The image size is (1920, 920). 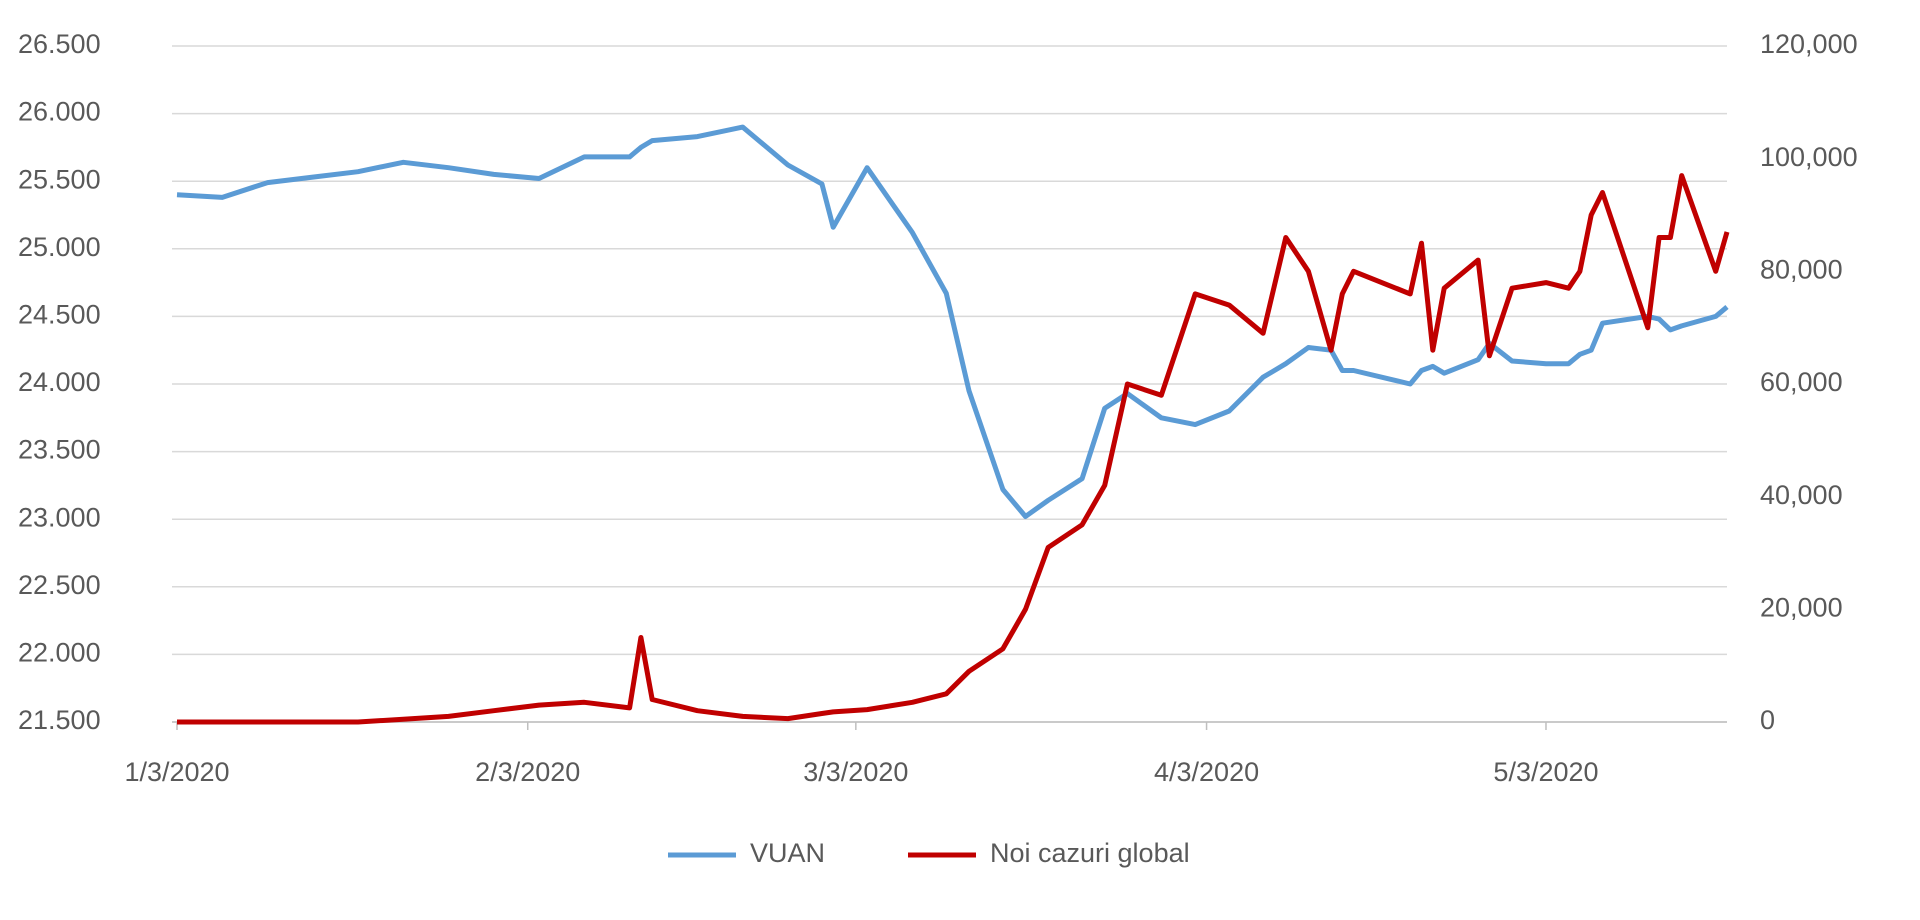 What do you see at coordinates (1801, 269) in the screenshot?
I see `y2-tick-label: 80,000` at bounding box center [1801, 269].